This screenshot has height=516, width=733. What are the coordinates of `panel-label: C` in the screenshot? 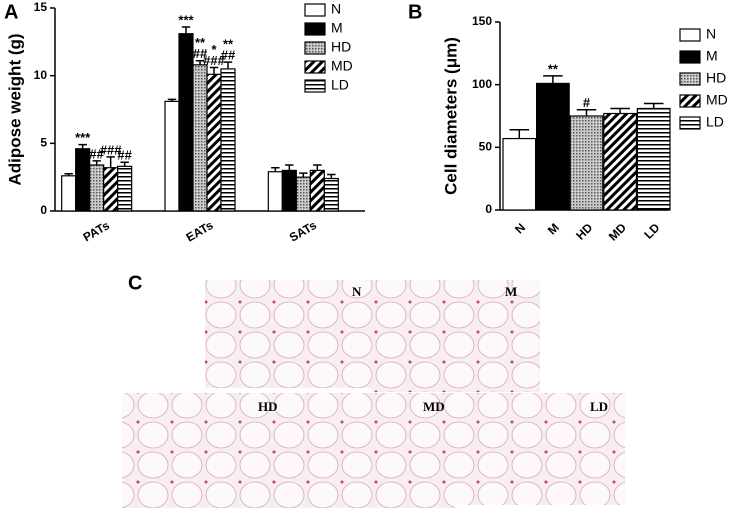 It's located at (135, 283).